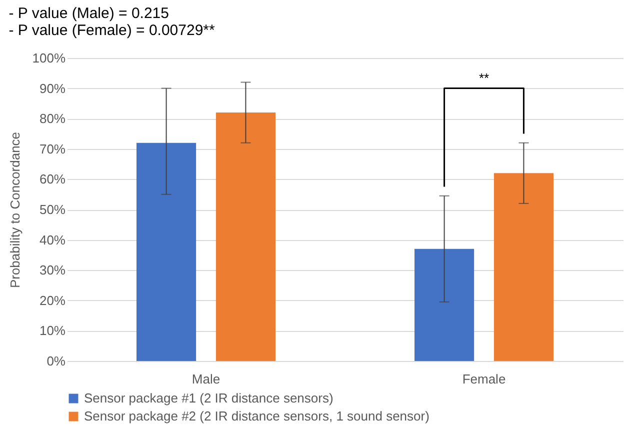  Describe the element at coordinates (111, 30) in the screenshot. I see `text: - P value (Female) = 0.00729**` at that location.